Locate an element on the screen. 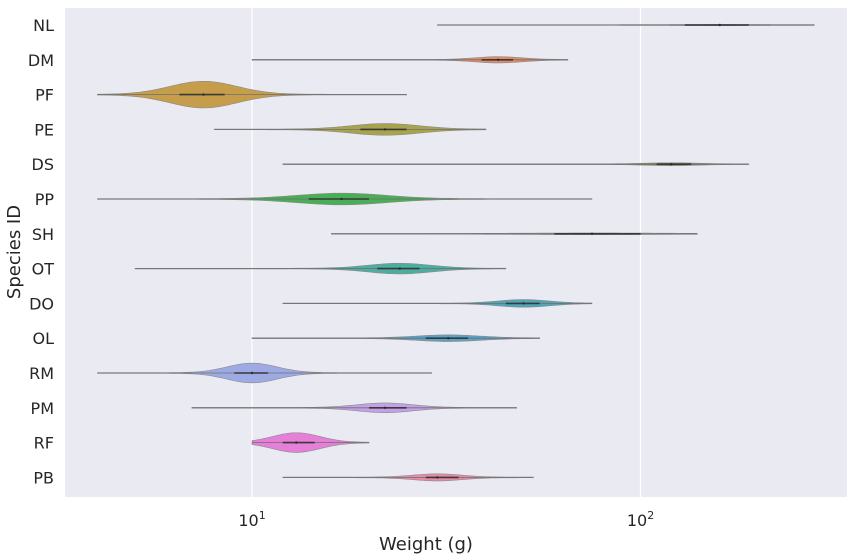  violin-rf is located at coordinates (310, 442).